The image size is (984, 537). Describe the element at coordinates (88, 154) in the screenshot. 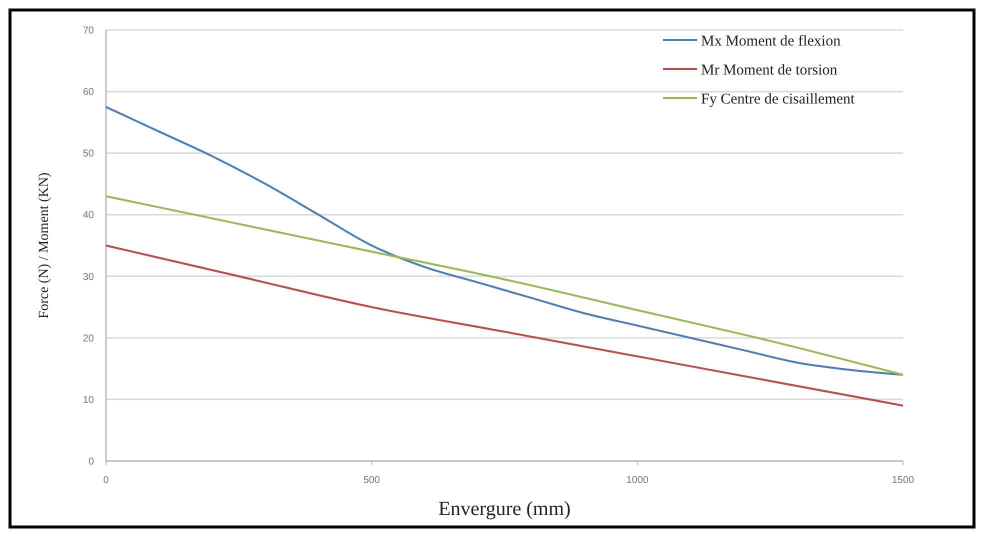

I see `y-tick-label: 50` at that location.